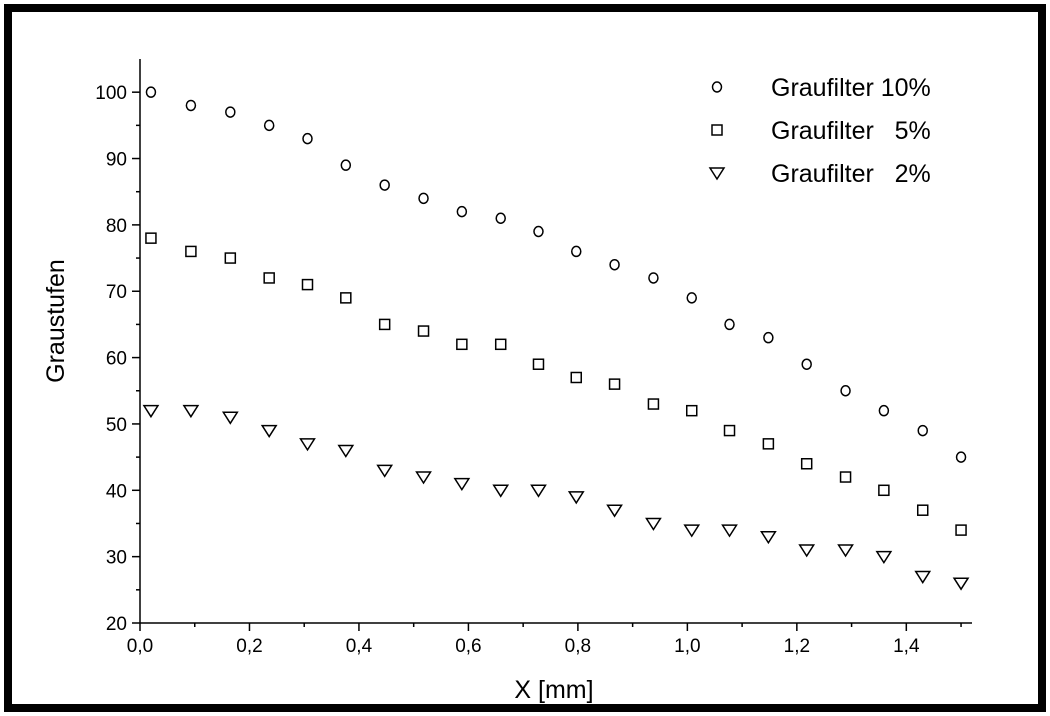  Describe the element at coordinates (140, 646) in the screenshot. I see `x-tick-label: 0,0` at that location.